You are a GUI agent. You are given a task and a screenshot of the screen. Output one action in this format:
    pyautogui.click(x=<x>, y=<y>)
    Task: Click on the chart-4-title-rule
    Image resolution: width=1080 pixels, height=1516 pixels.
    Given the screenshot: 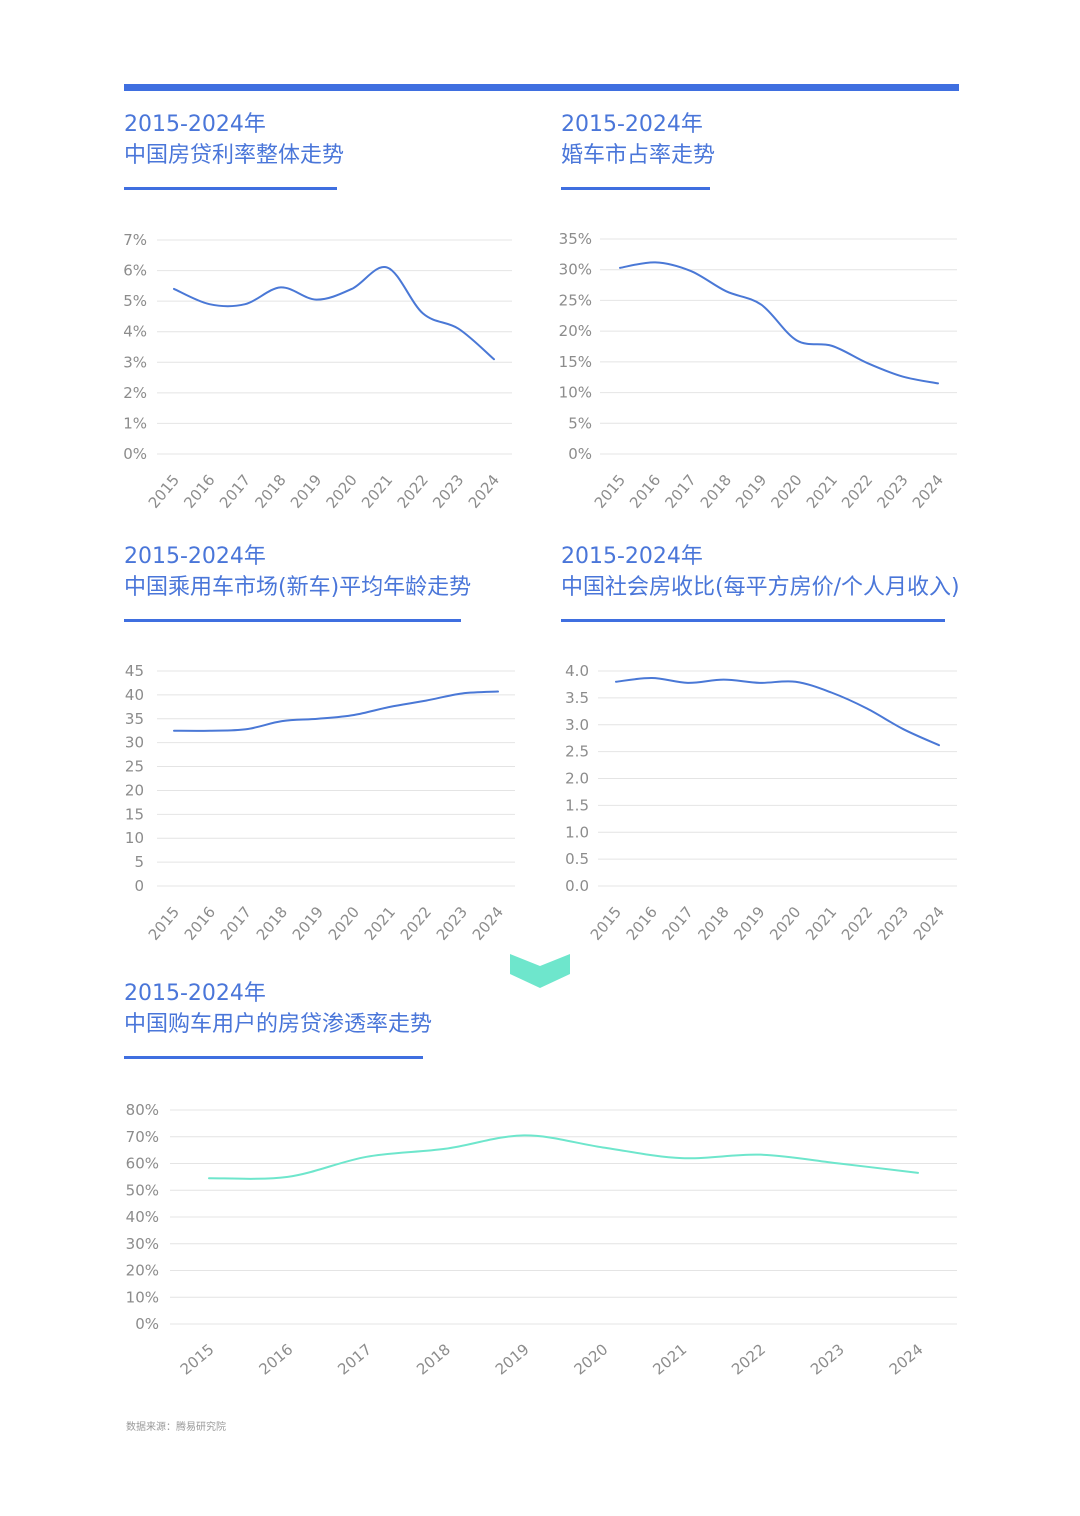 What is the action you would take?
    pyautogui.click(x=753, y=620)
    